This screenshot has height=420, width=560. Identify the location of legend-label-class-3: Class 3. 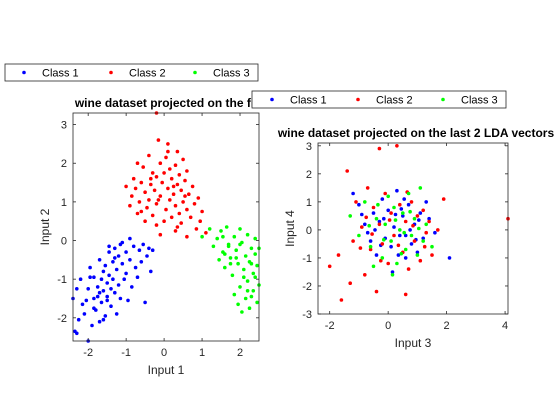
(231, 74).